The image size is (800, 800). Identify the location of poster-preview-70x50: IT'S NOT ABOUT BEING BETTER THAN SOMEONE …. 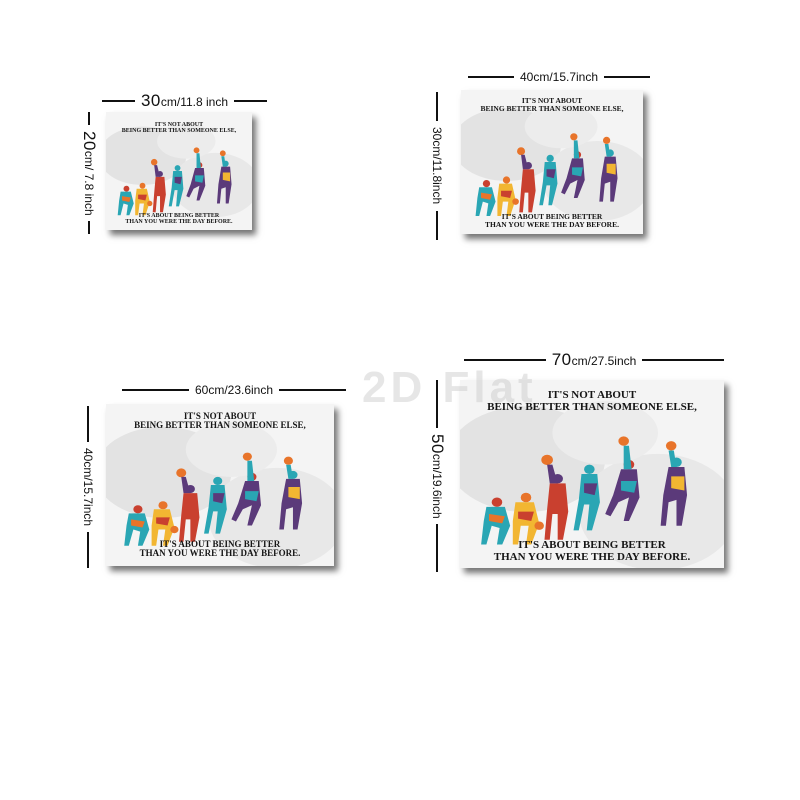
(592, 474).